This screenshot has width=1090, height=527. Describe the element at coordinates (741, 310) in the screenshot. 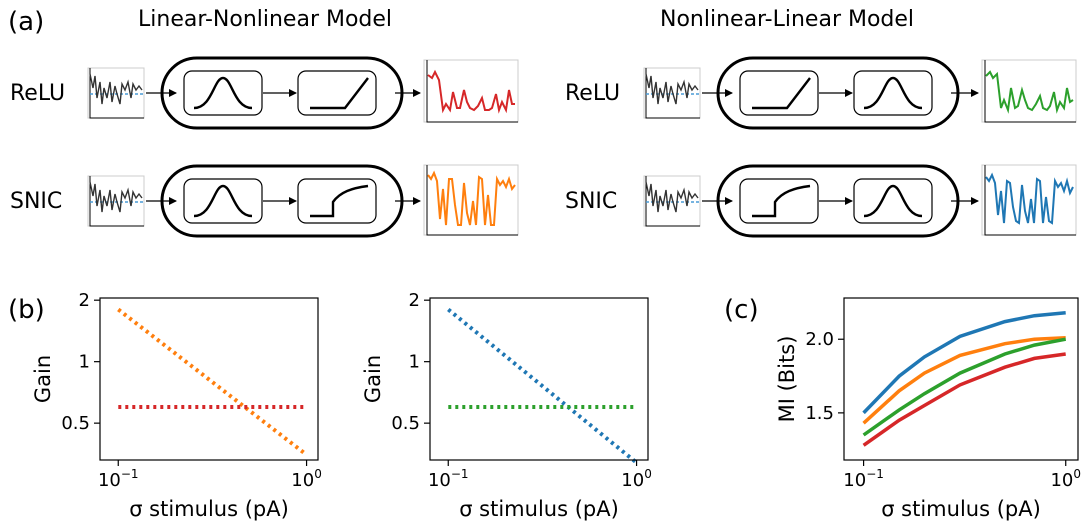

I see `panel-label-c: (c)` at that location.